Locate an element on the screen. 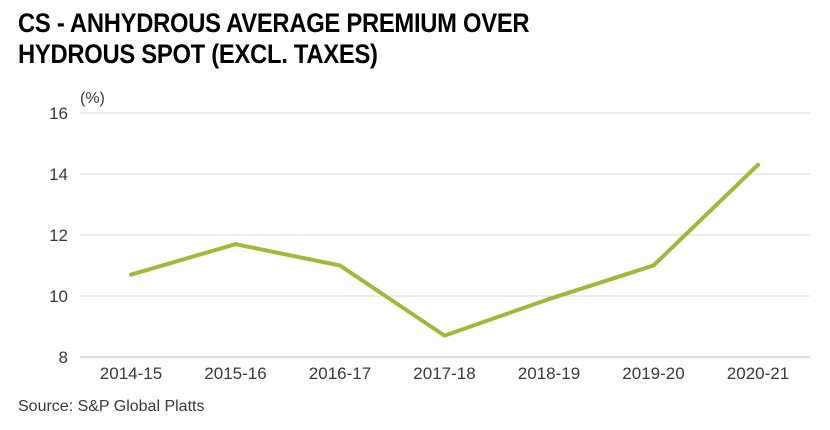 The image size is (830, 430). x-tick-label-2018-19: 2018-19 is located at coordinates (549, 373).